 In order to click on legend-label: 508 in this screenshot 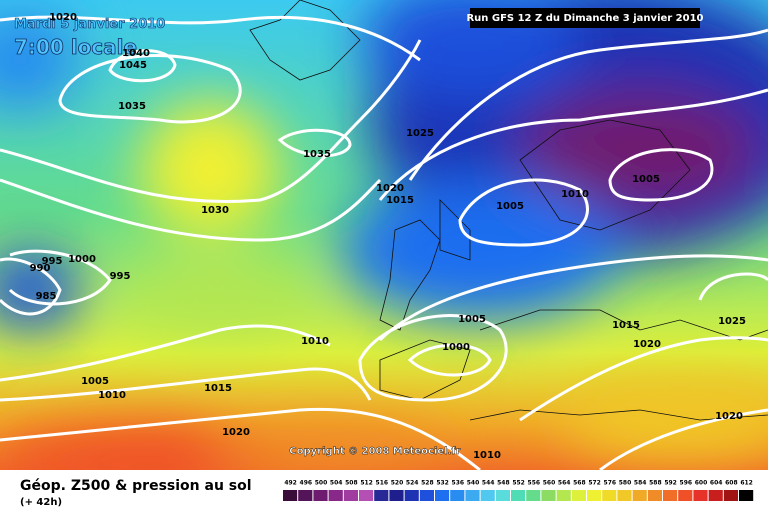, I will do `click(351, 483)`.